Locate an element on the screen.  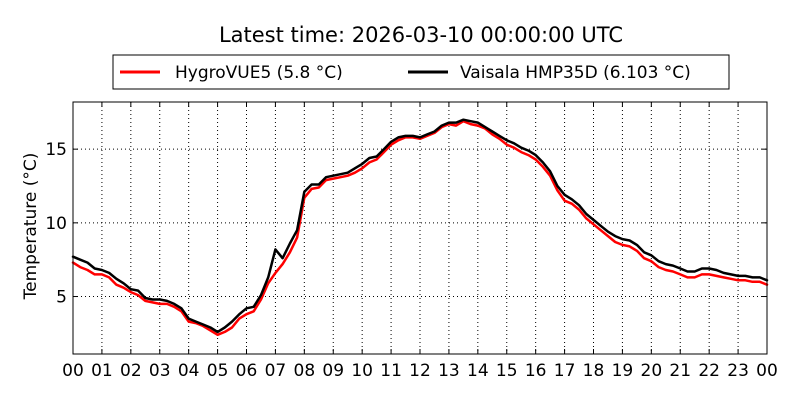
x-tick-label: 03 is located at coordinates (160, 371).